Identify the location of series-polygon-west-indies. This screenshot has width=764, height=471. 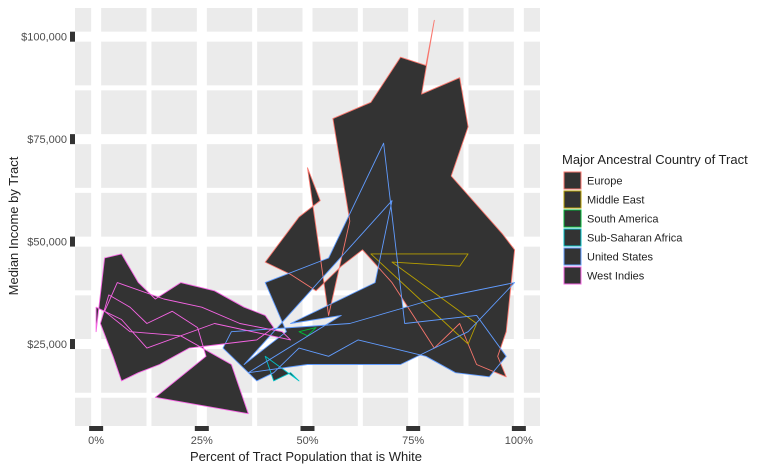
(193, 333).